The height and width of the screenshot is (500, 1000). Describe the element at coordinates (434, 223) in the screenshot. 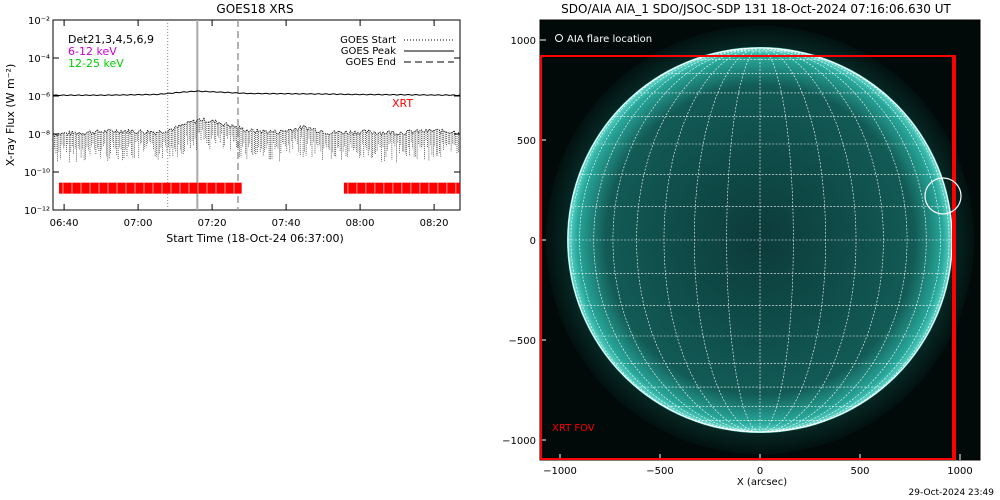

I see `goes-x-tick-label: 08:20` at that location.